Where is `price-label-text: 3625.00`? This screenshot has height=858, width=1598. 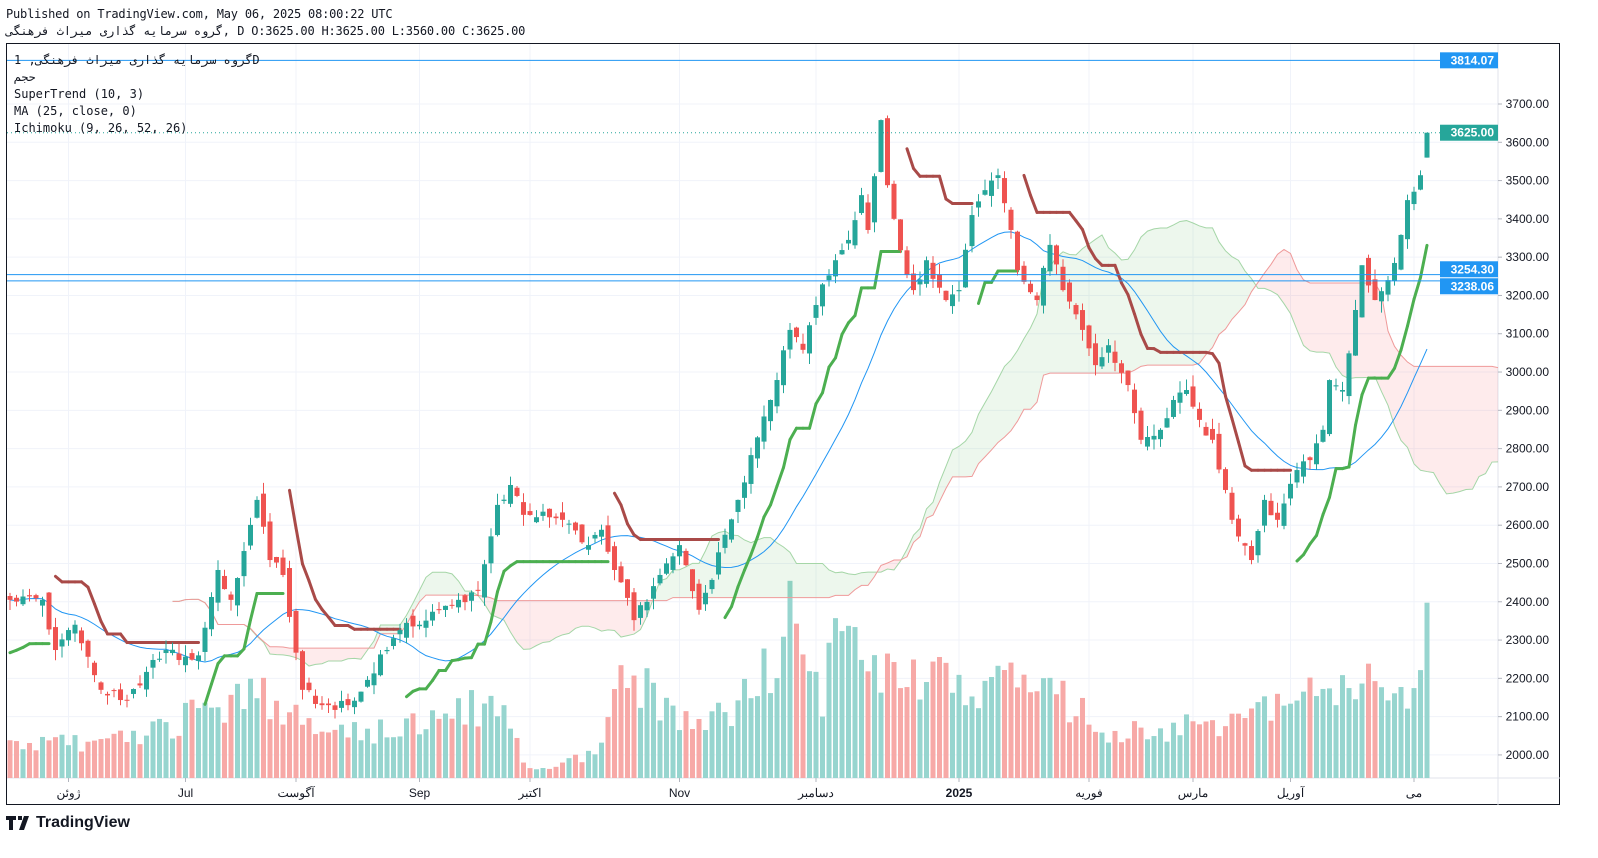 price-label-text: 3625.00 is located at coordinates (1473, 133).